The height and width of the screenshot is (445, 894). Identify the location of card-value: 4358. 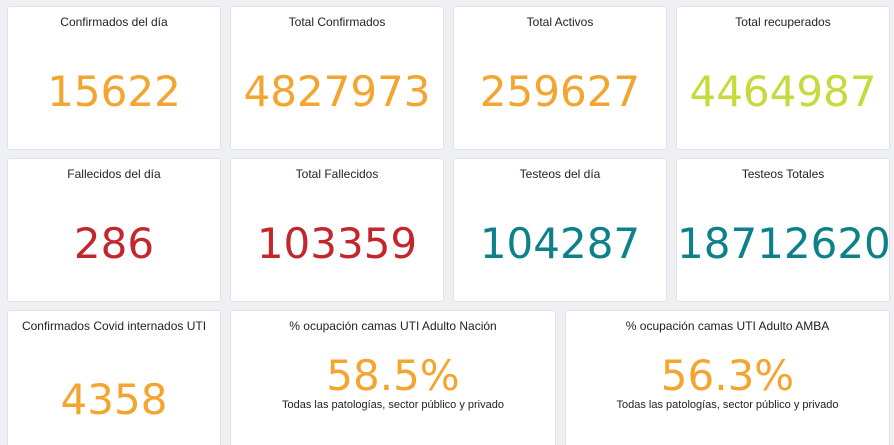
(114, 399).